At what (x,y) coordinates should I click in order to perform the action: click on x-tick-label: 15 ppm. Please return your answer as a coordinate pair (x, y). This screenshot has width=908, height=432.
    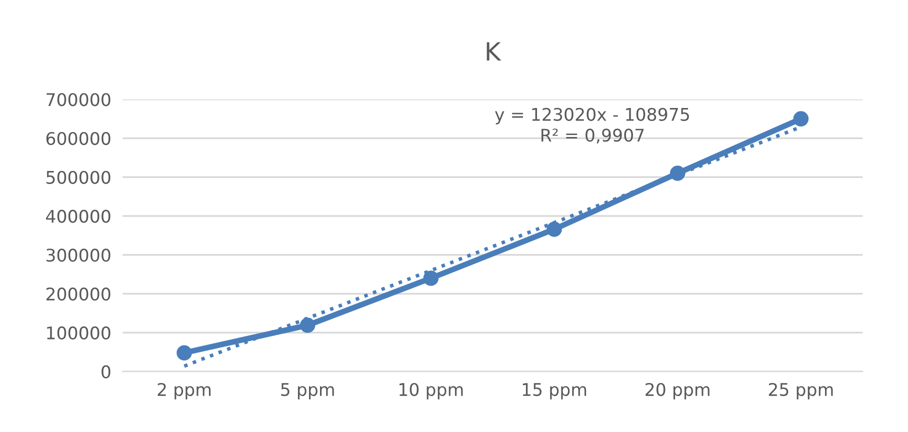
    Looking at the image, I should click on (554, 391).